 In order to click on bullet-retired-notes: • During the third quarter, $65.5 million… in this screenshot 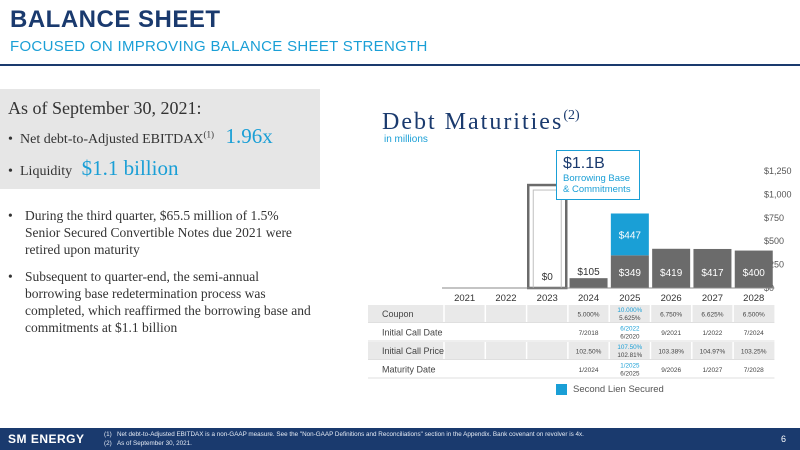, I will do `click(161, 232)`.